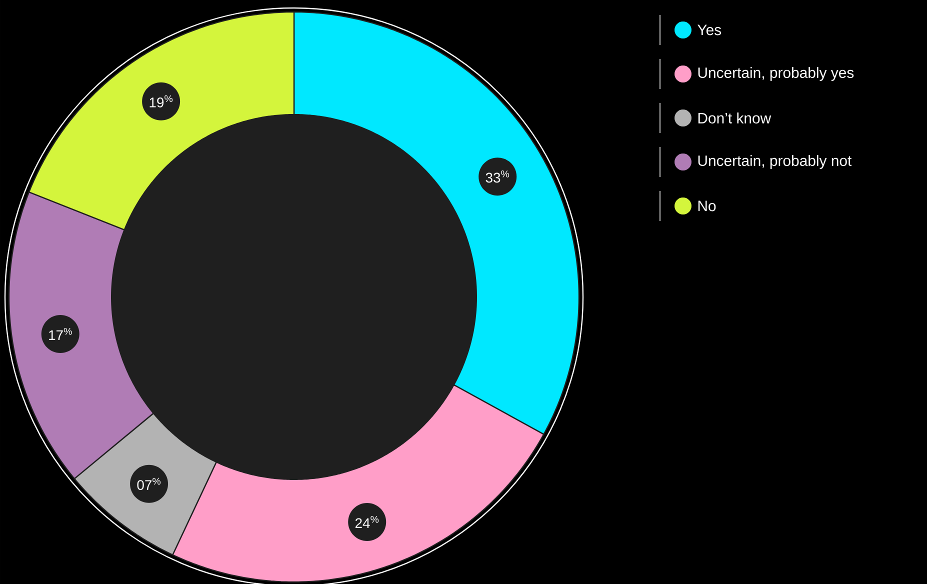  Describe the element at coordinates (161, 101) in the screenshot. I see `data-label: 19$^{%}$` at that location.